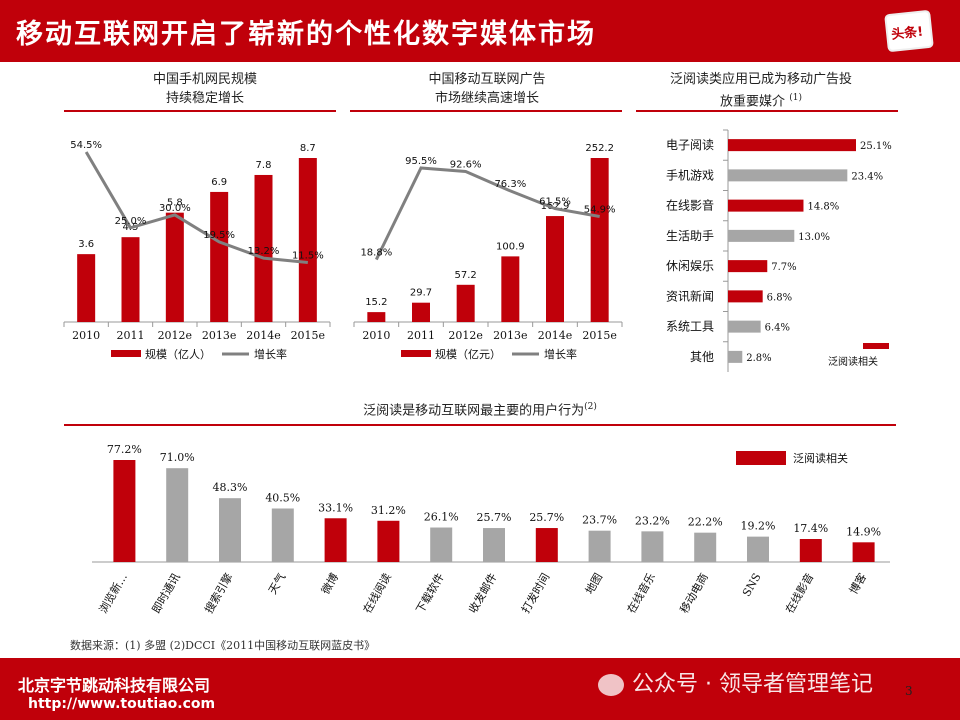 This screenshot has height=720, width=960. Describe the element at coordinates (599, 335) in the screenshot. I see `chart2-x-tick-label: 2015e` at that location.